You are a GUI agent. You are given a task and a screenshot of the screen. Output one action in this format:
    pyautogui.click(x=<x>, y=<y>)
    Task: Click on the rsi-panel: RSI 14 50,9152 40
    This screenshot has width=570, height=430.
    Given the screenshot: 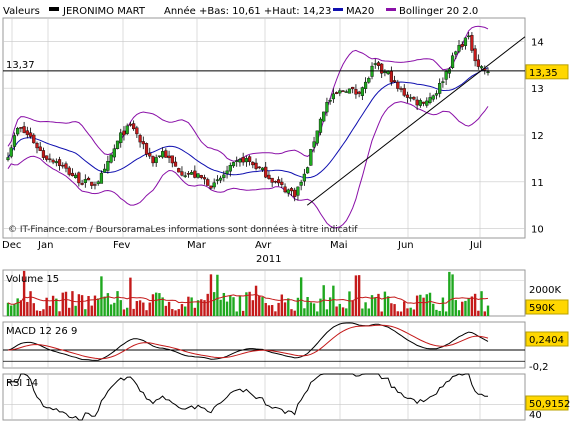 What is the action you would take?
    pyautogui.click(x=286, y=397)
    